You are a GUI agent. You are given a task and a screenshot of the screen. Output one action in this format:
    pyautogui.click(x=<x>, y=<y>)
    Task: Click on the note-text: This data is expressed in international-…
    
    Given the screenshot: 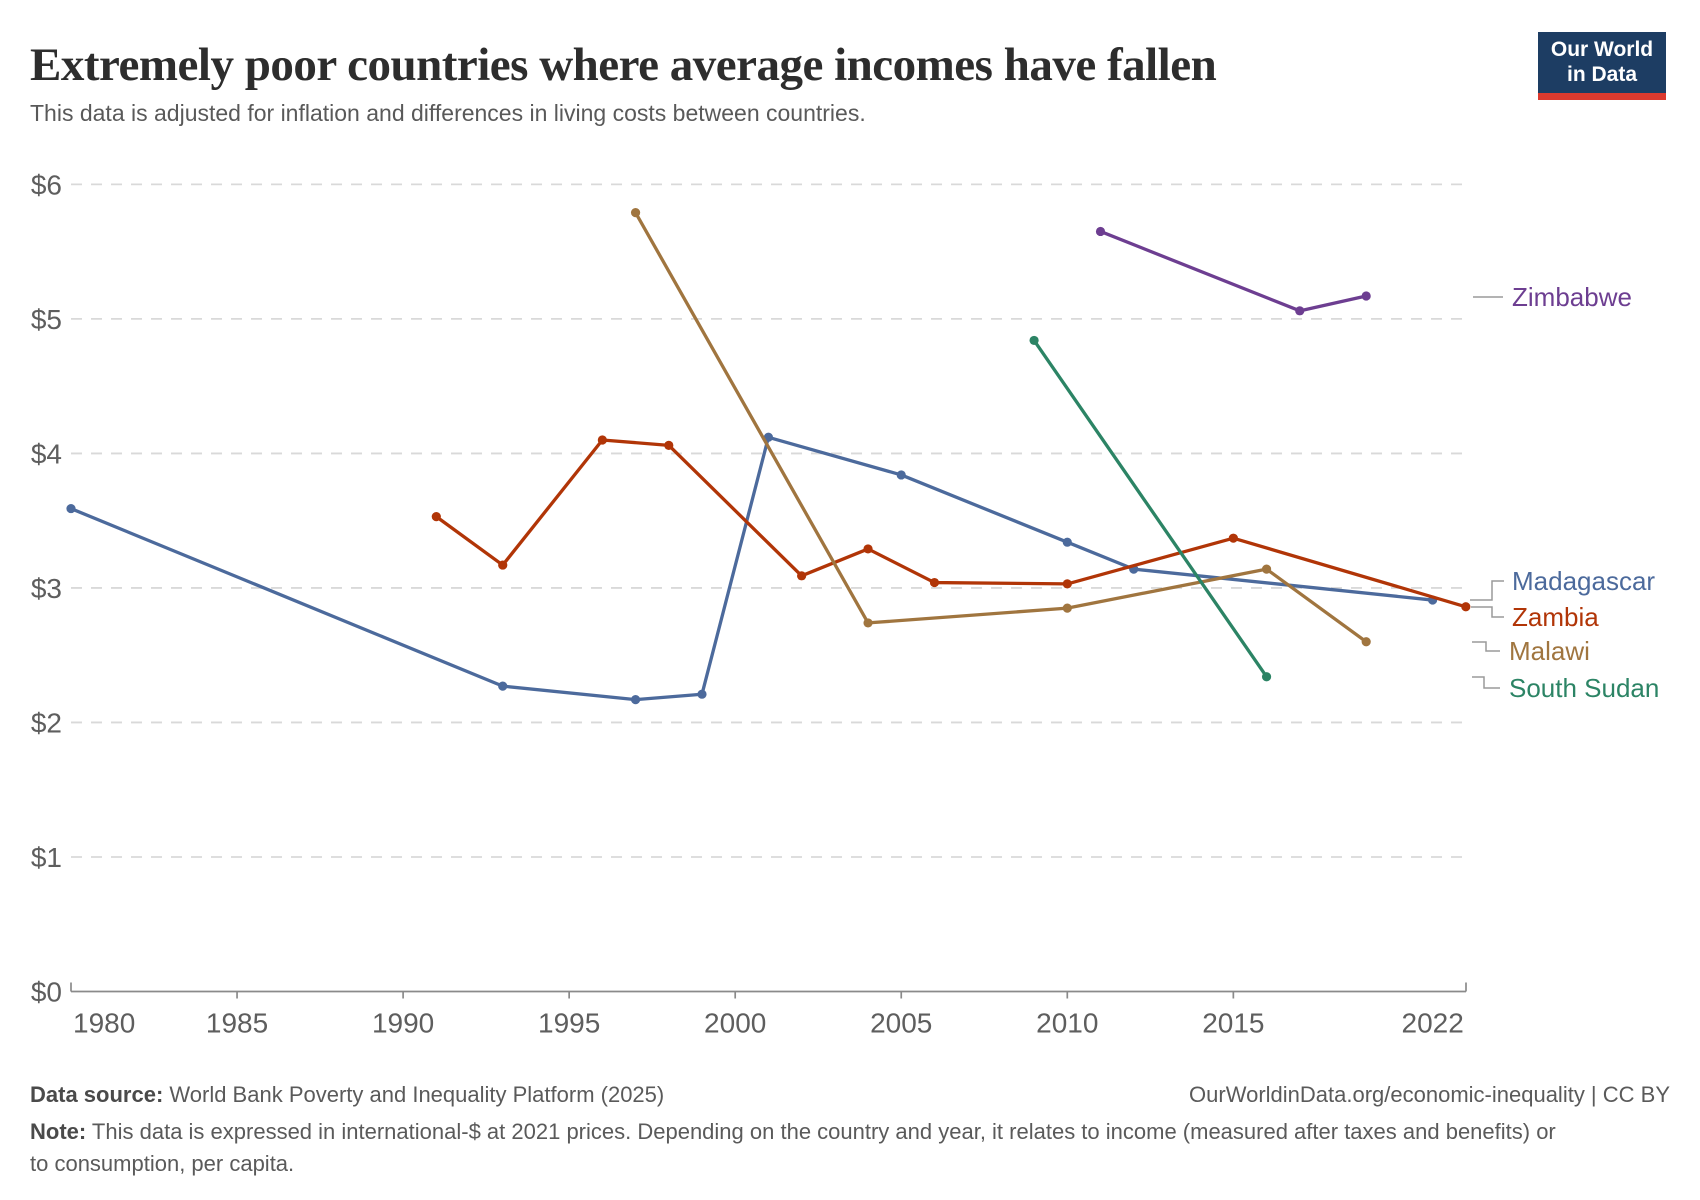 What is the action you would take?
    pyautogui.click(x=793, y=1147)
    